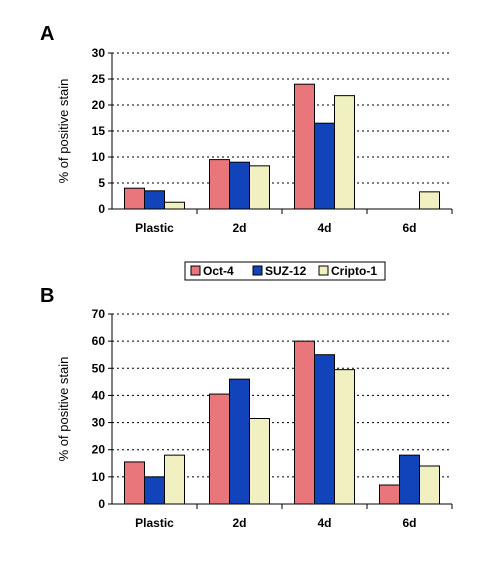  What do you see at coordinates (99, 131) in the screenshot?
I see `y-tick-label: 15` at bounding box center [99, 131].